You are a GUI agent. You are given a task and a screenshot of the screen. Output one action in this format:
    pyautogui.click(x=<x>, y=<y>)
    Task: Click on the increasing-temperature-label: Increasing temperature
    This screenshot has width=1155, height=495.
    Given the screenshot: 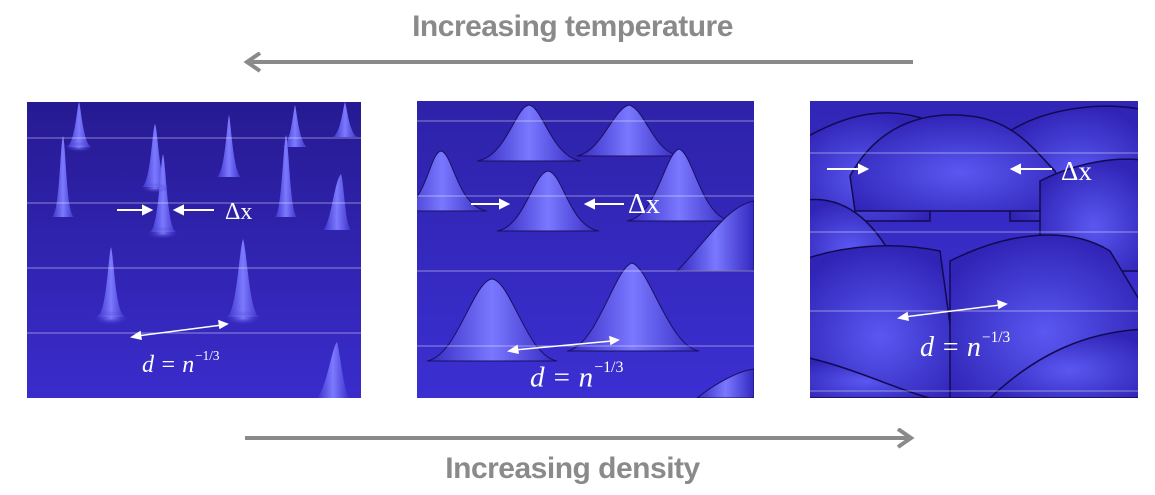 What is the action you would take?
    pyautogui.click(x=572, y=26)
    